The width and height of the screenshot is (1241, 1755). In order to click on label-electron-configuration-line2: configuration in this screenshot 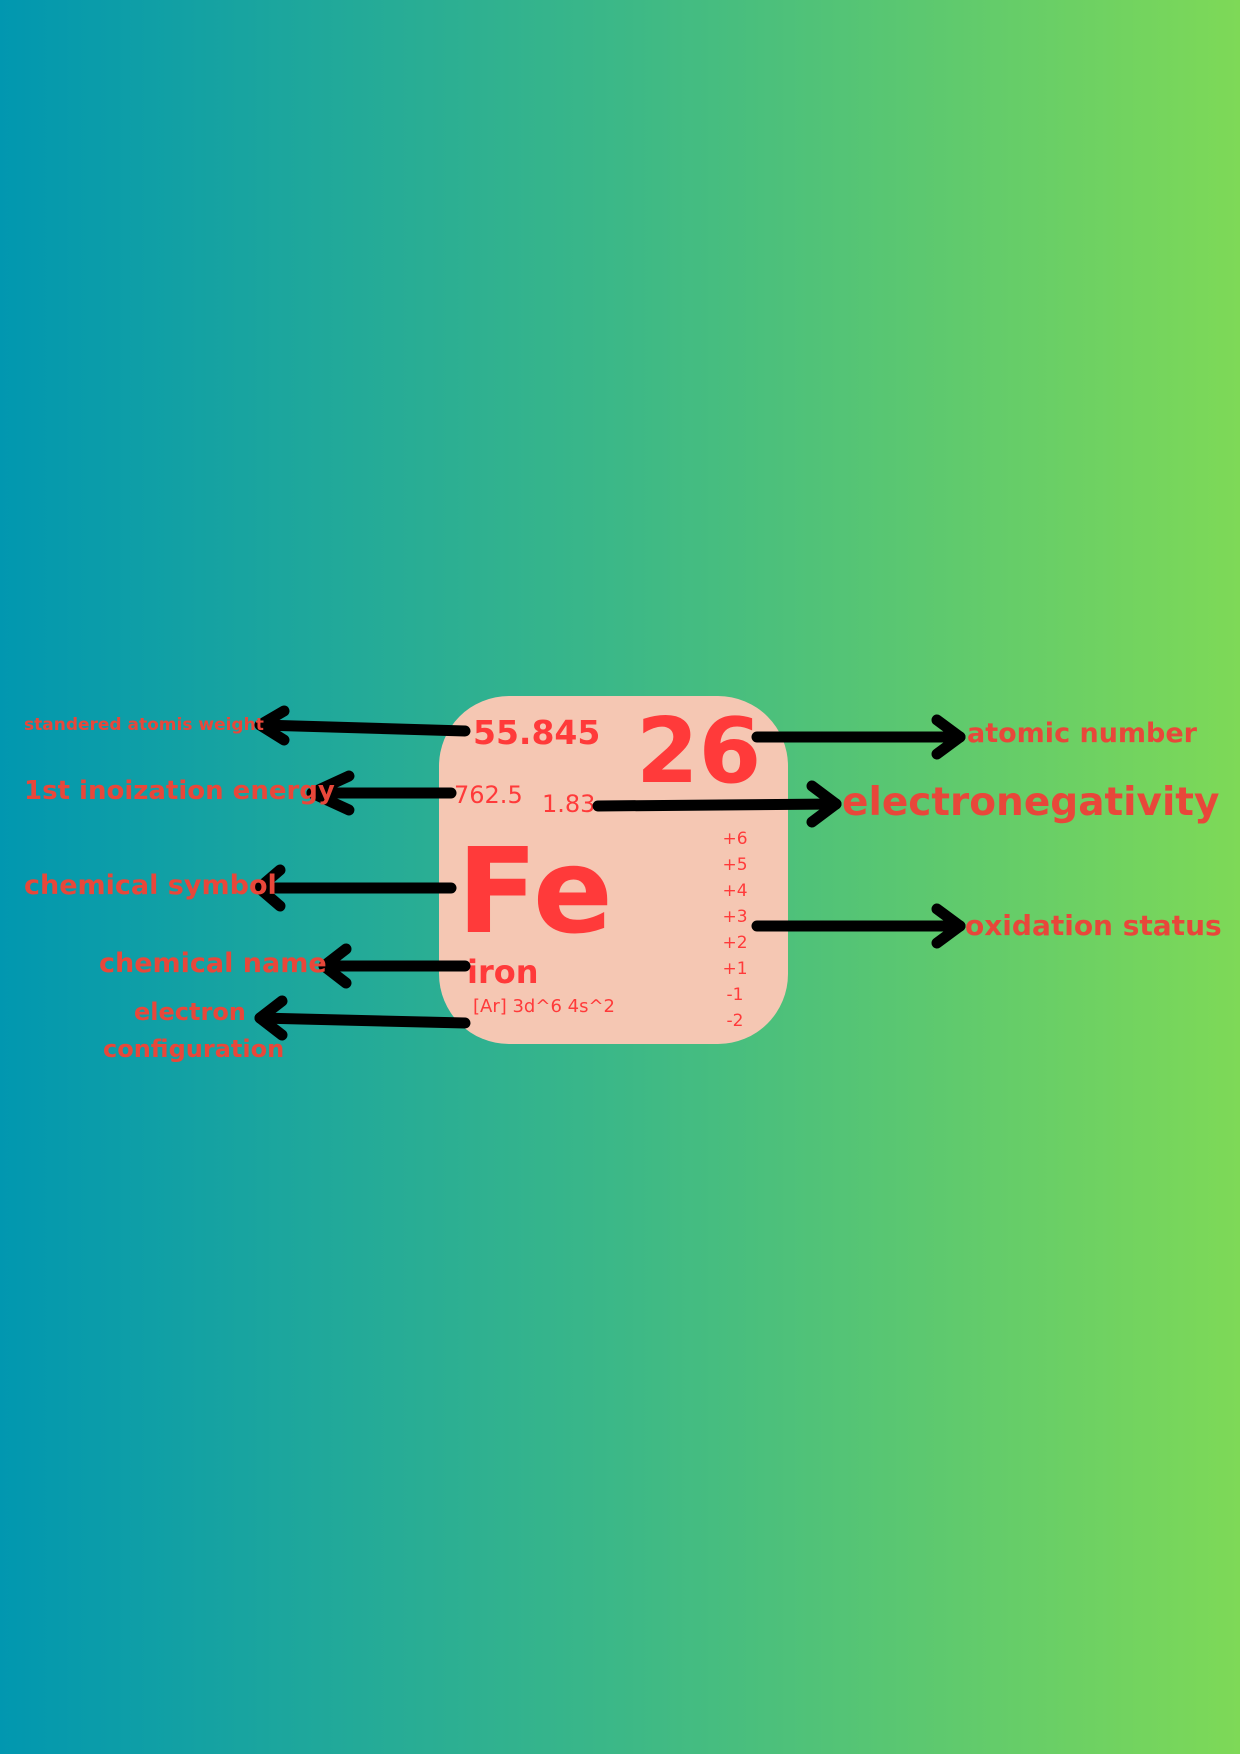, I will do `click(194, 1049)`.